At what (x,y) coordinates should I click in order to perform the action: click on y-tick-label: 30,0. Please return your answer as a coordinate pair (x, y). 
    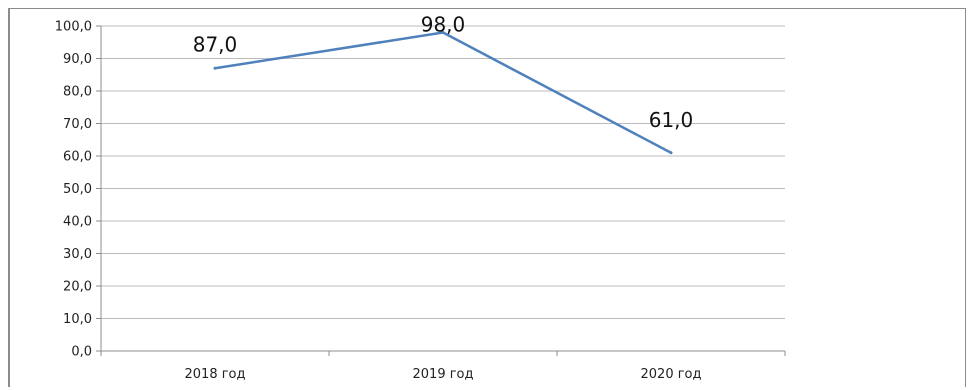
    Looking at the image, I should click on (77, 254).